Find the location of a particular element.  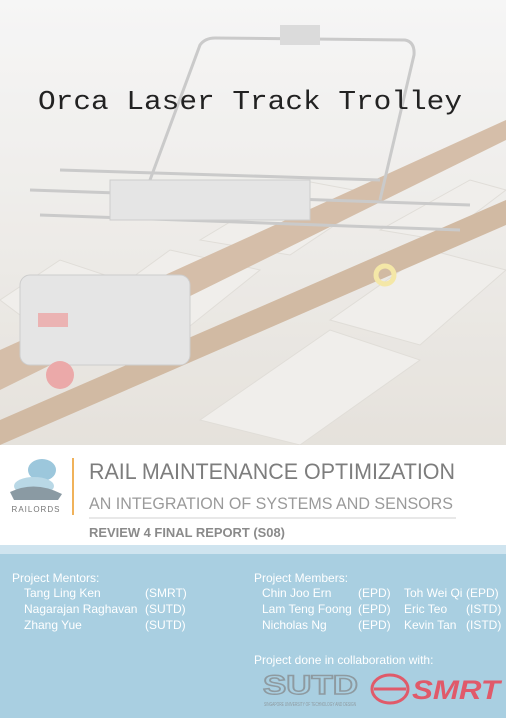

smrt-logo: SMRT is located at coordinates (436, 689).